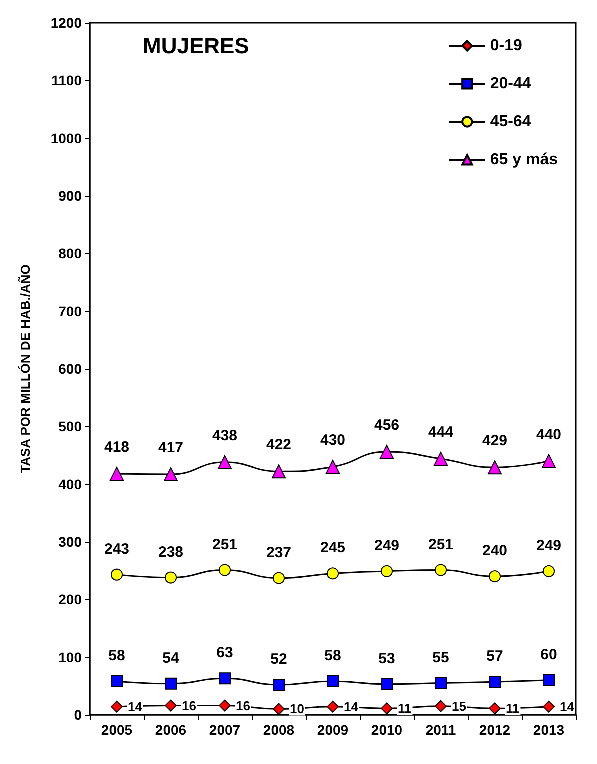 The image size is (597, 764). I want to click on x-tick-label: 2008, so click(279, 730).